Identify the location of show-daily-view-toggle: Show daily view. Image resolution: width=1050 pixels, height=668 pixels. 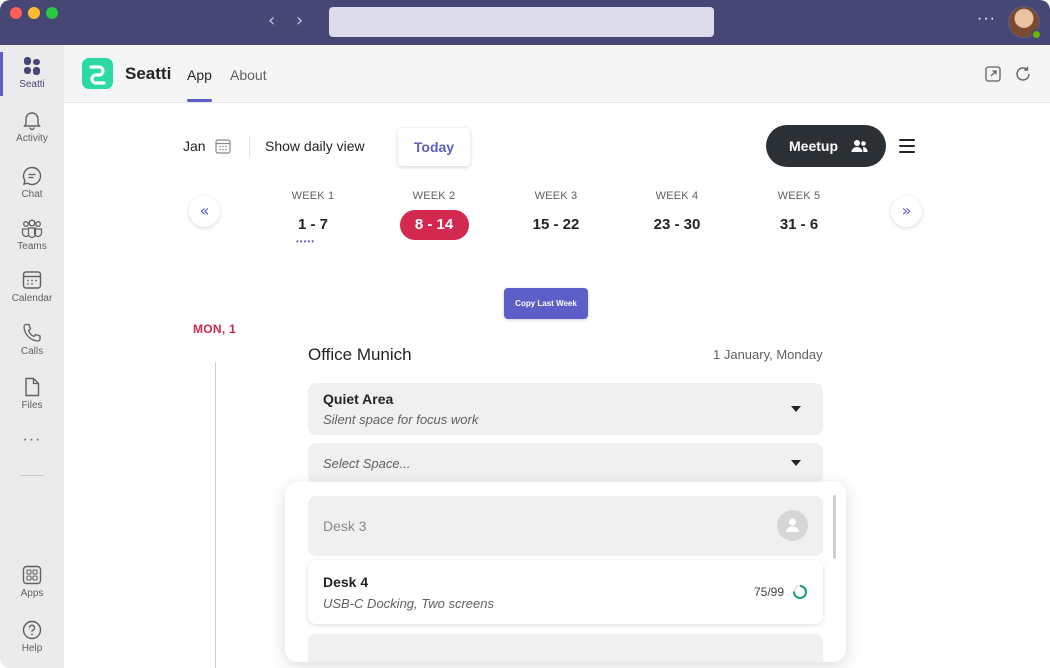
(315, 146).